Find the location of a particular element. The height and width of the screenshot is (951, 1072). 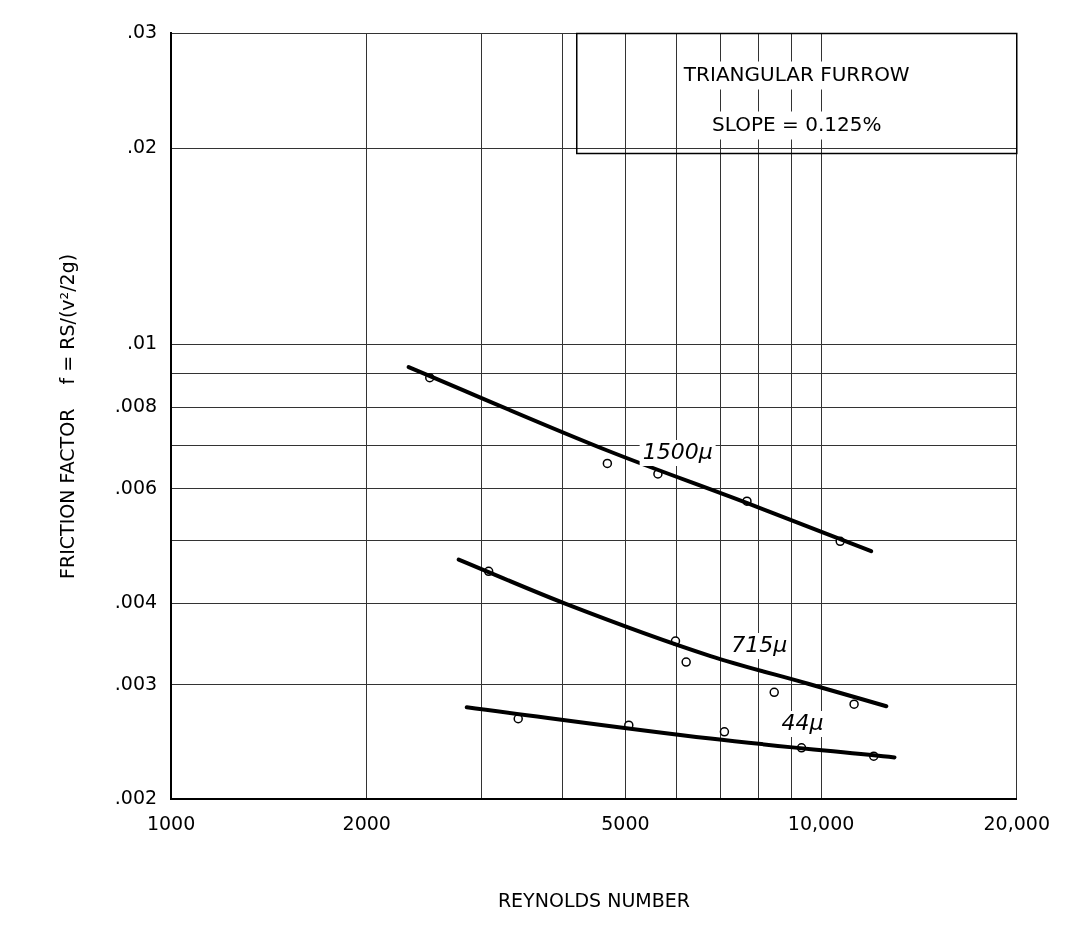

y-tick-label: .03 is located at coordinates (142, 31).